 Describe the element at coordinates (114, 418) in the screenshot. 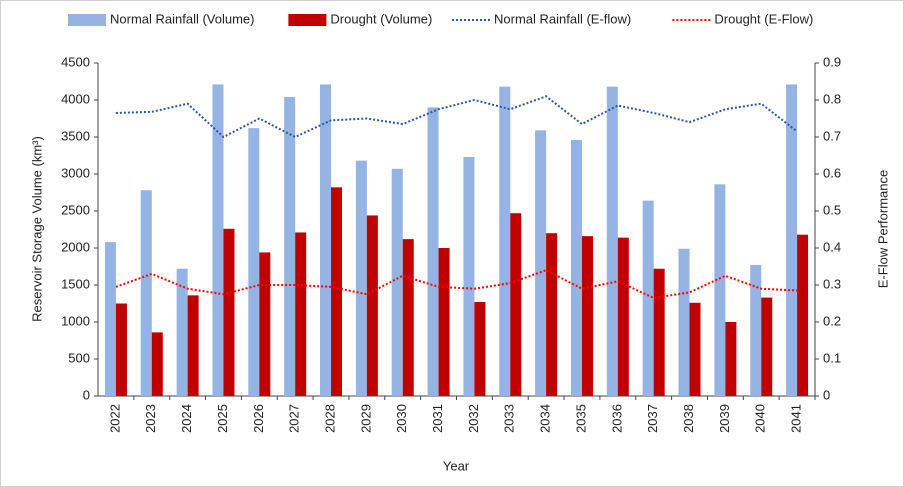

I see `x-tick-label: 2022` at that location.